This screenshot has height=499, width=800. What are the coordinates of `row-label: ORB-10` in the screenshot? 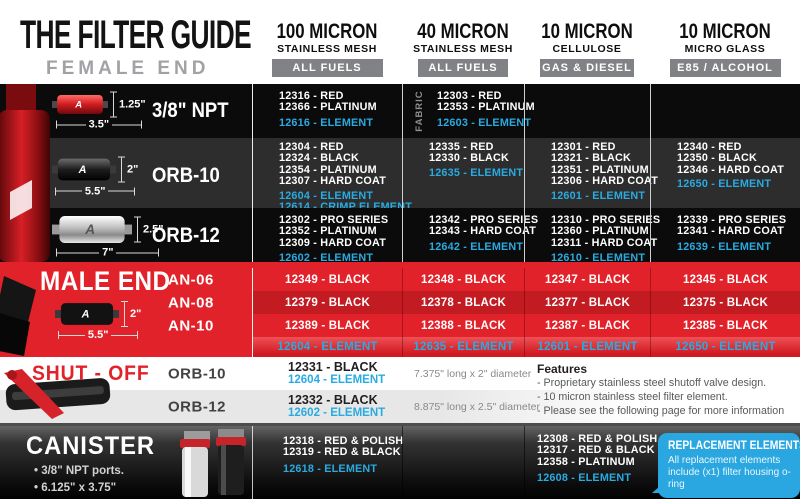 It's located at (186, 175).